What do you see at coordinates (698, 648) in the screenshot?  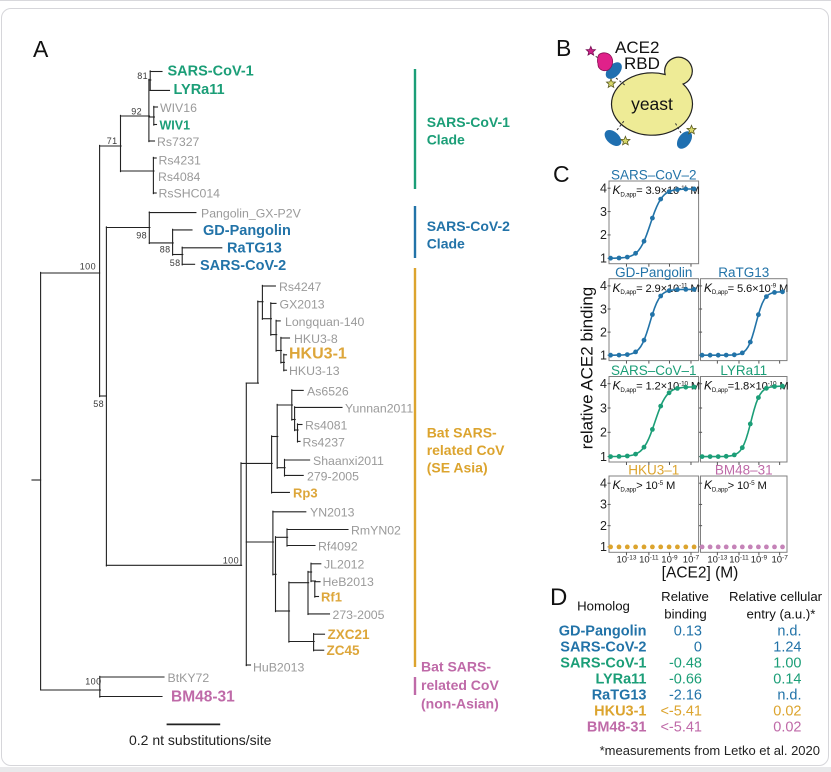 I see `svg-text: 0` at bounding box center [698, 648].